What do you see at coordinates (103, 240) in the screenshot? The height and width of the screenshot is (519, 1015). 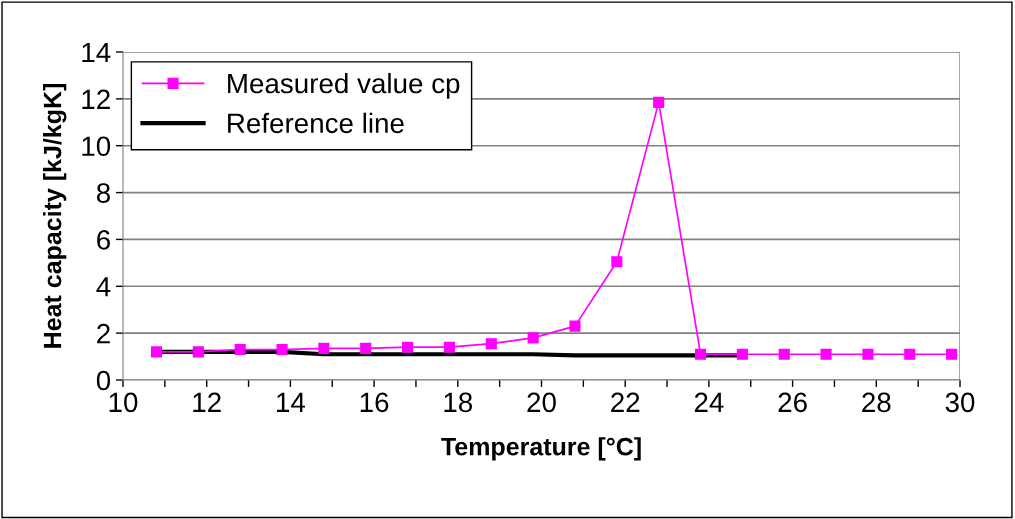 I see `y-tick-label: 6` at bounding box center [103, 240].